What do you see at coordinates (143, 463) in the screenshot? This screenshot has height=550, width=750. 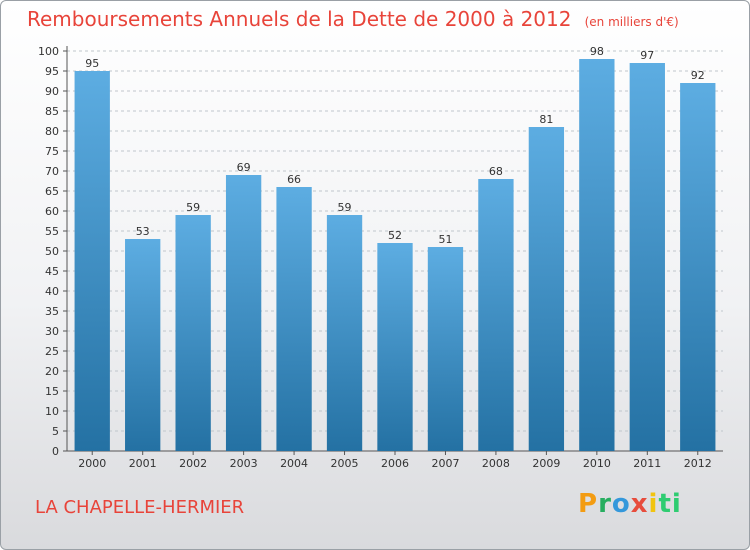 I see `x-tick-label-2001: 2001` at bounding box center [143, 463].